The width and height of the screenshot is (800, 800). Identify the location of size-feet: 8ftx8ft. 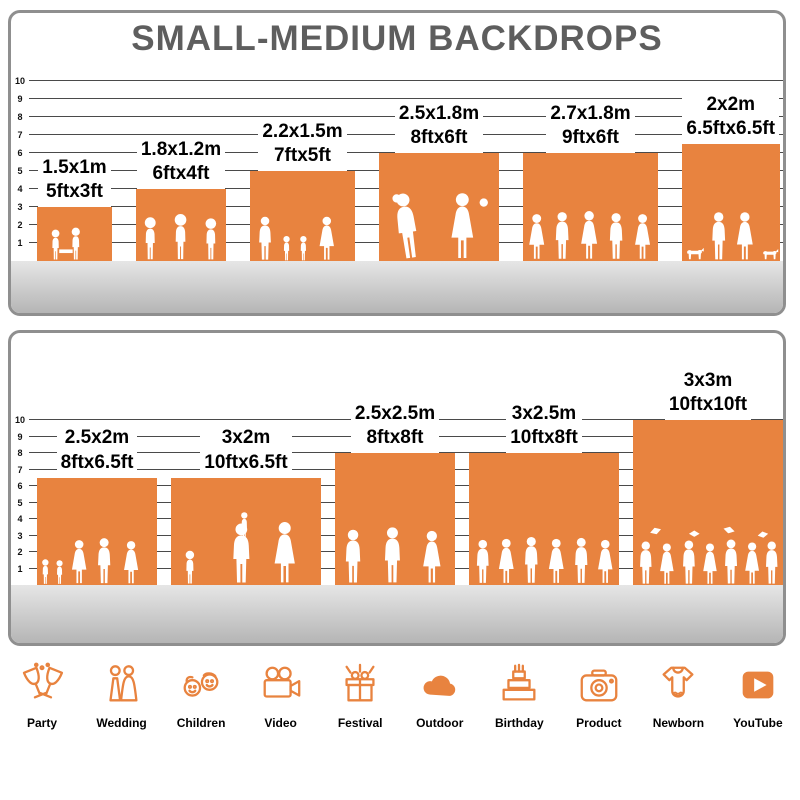
(395, 438).